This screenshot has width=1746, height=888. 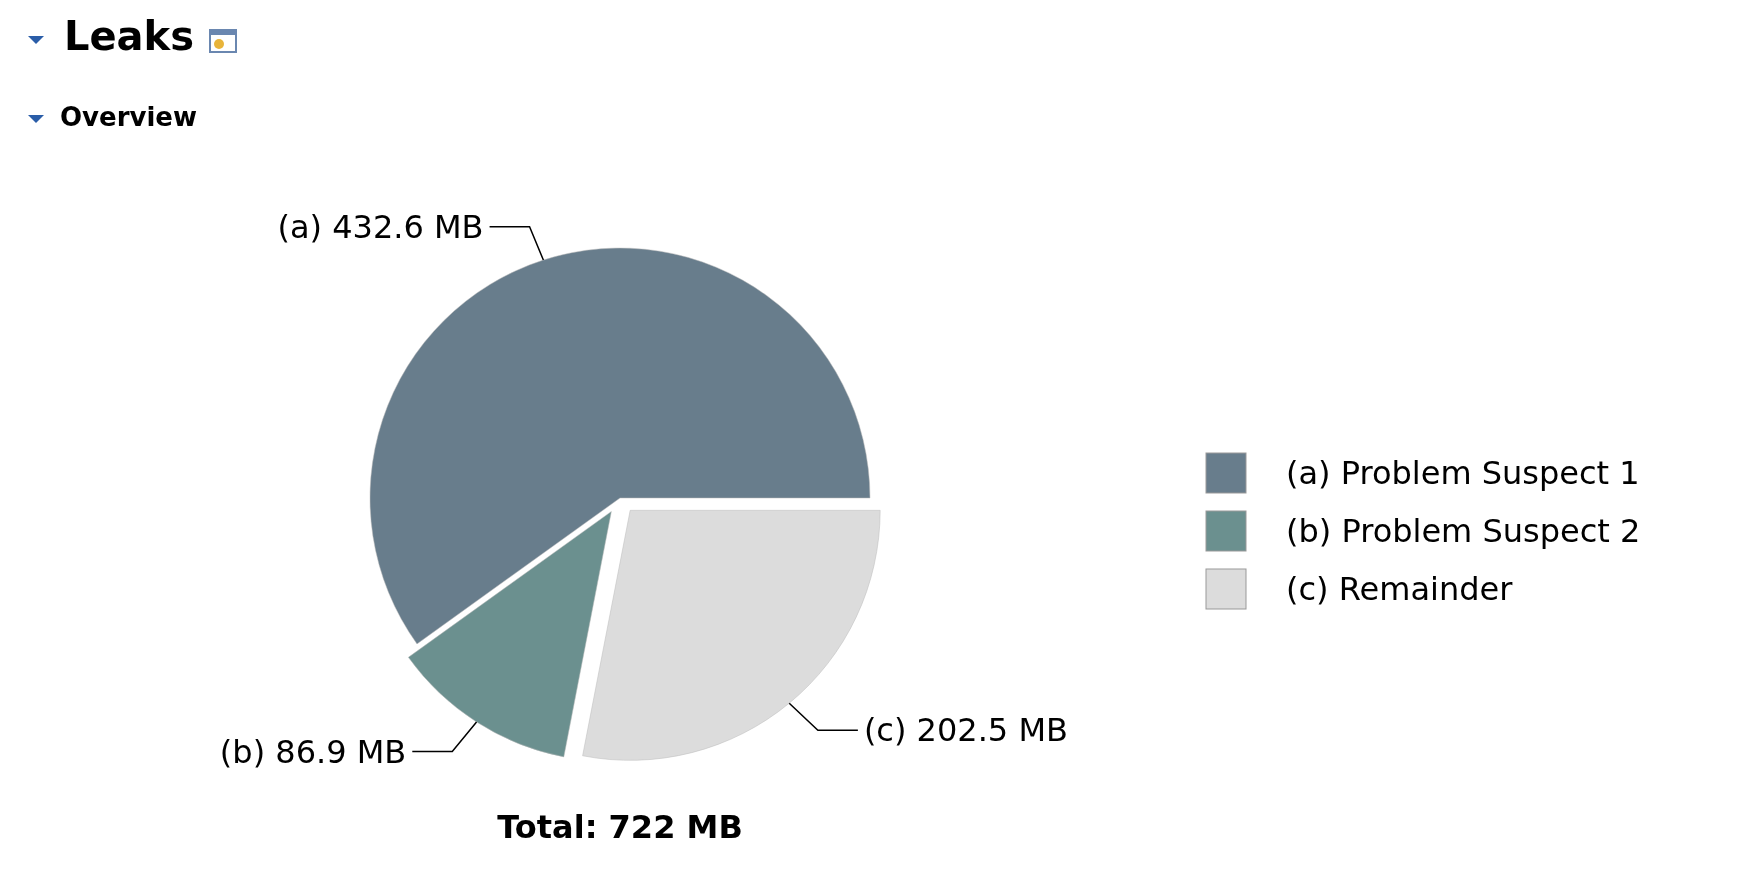 What do you see at coordinates (965, 730) in the screenshot?
I see `data-label: (c) 202.5 MB` at bounding box center [965, 730].